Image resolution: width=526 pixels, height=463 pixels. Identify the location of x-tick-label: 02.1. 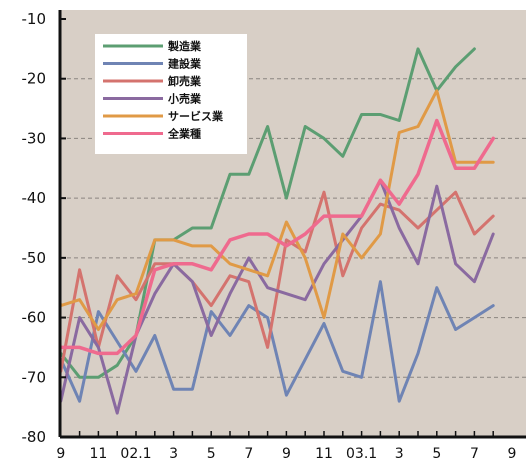
(135, 454).